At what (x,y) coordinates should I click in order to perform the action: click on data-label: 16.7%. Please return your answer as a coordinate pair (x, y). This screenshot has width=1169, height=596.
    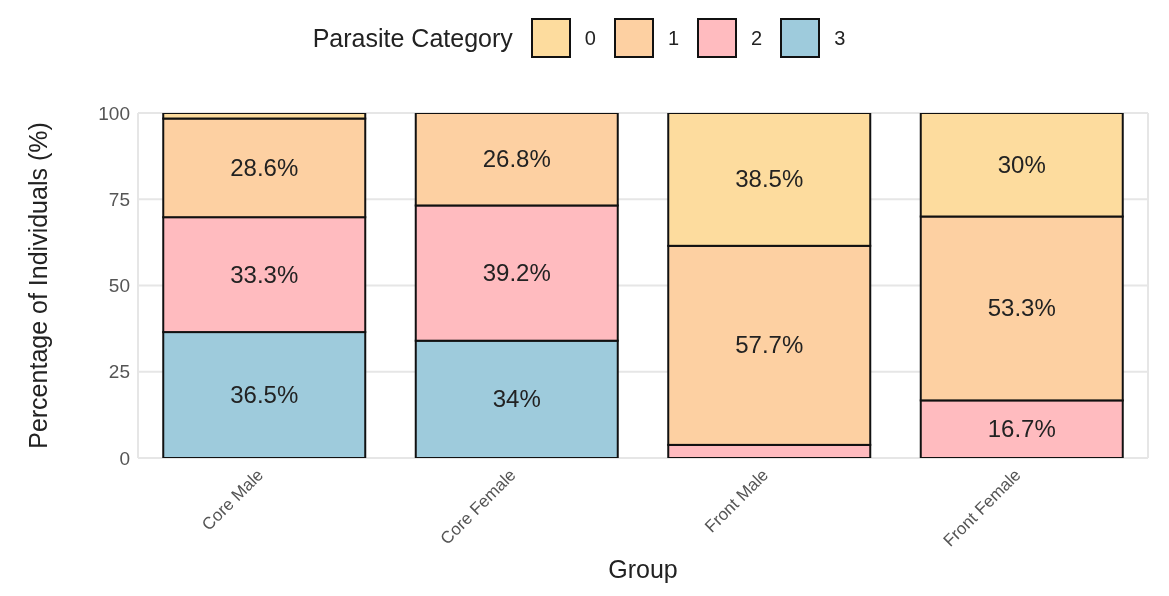
    Looking at the image, I should click on (1021, 429).